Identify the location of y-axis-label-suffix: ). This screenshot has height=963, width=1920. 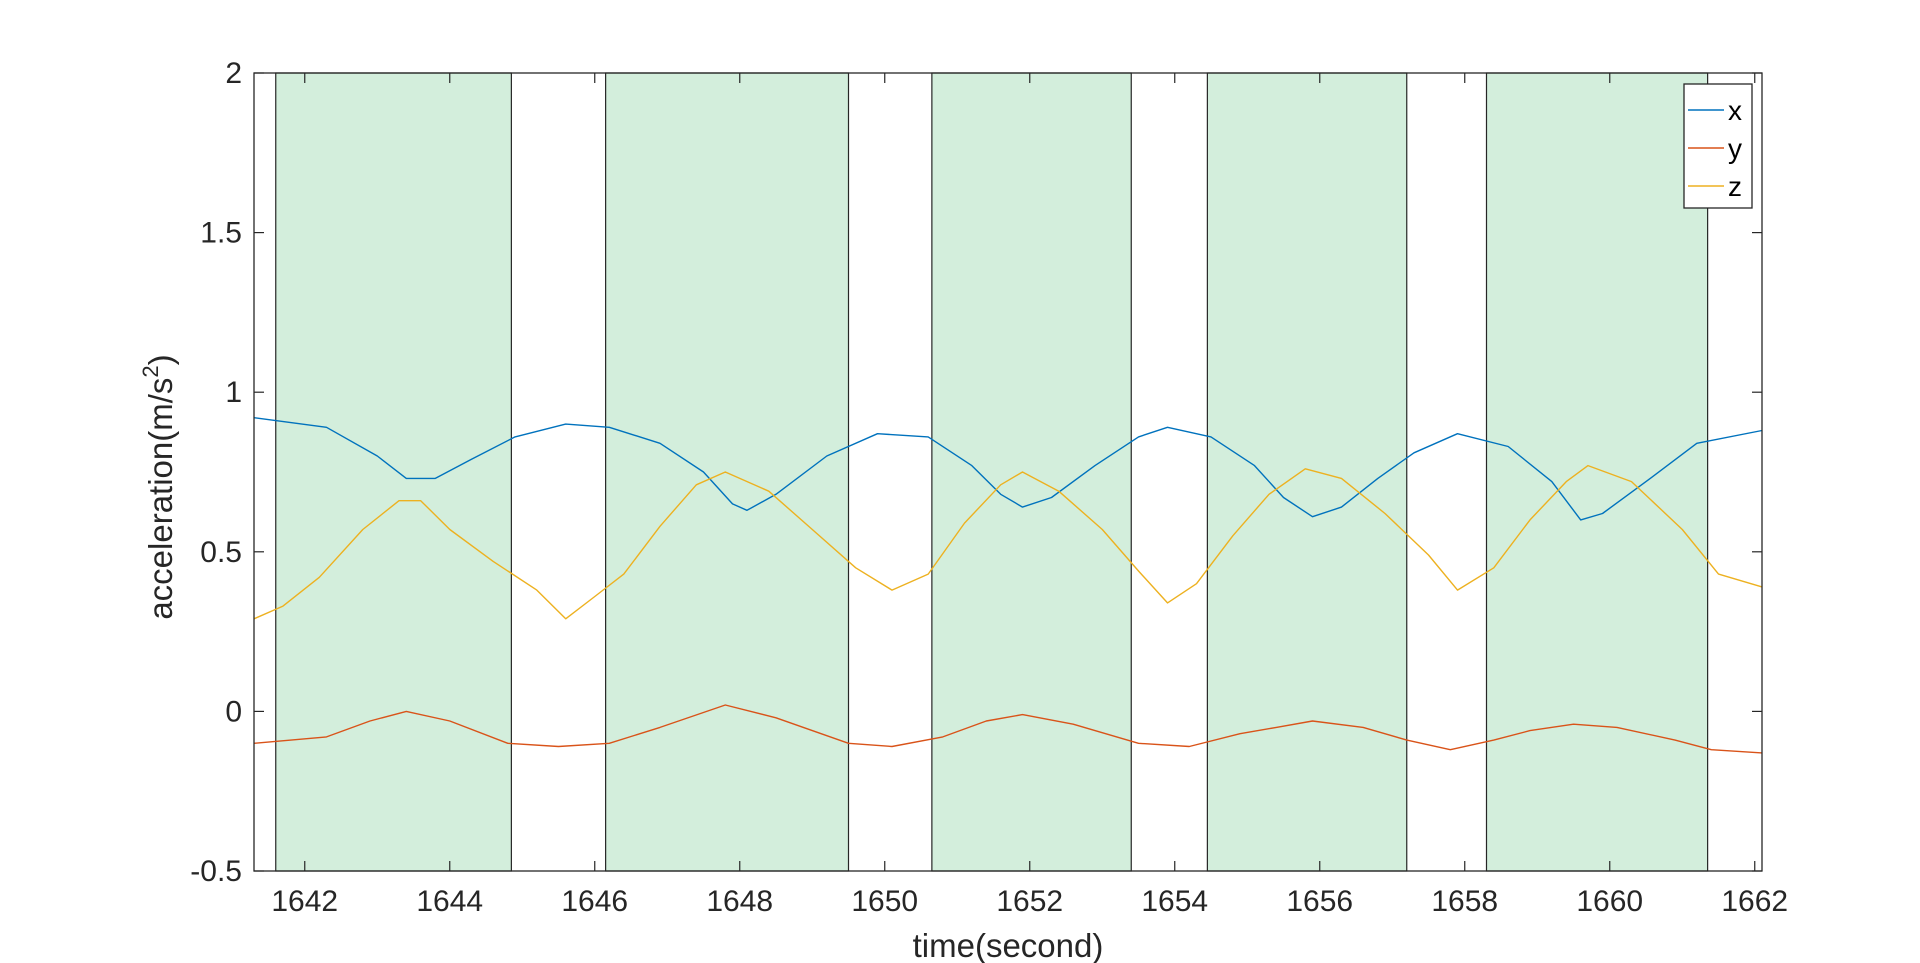
(160, 359).